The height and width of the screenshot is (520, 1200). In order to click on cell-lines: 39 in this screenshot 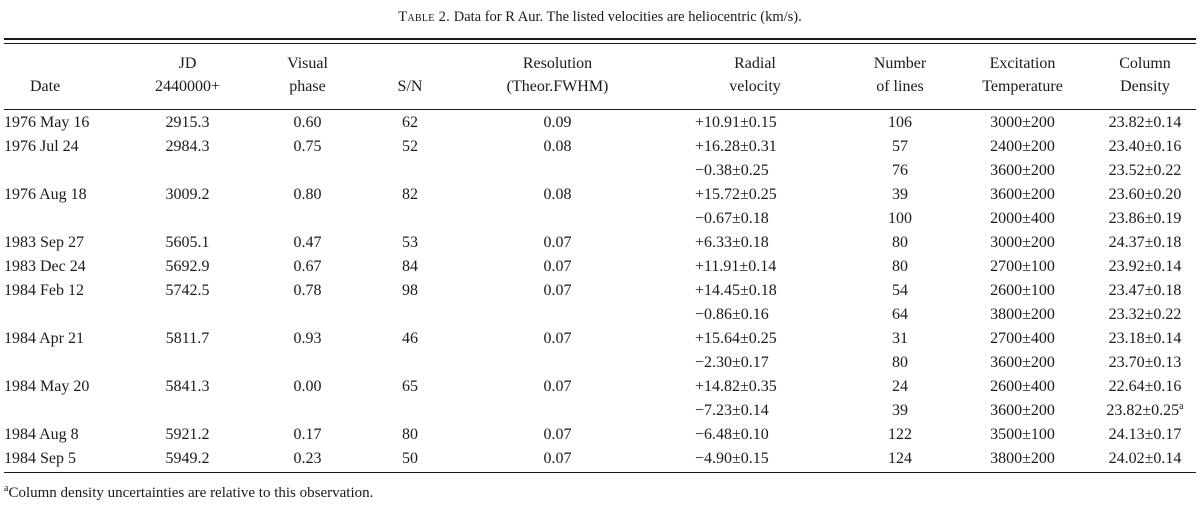, I will do `click(900, 194)`.